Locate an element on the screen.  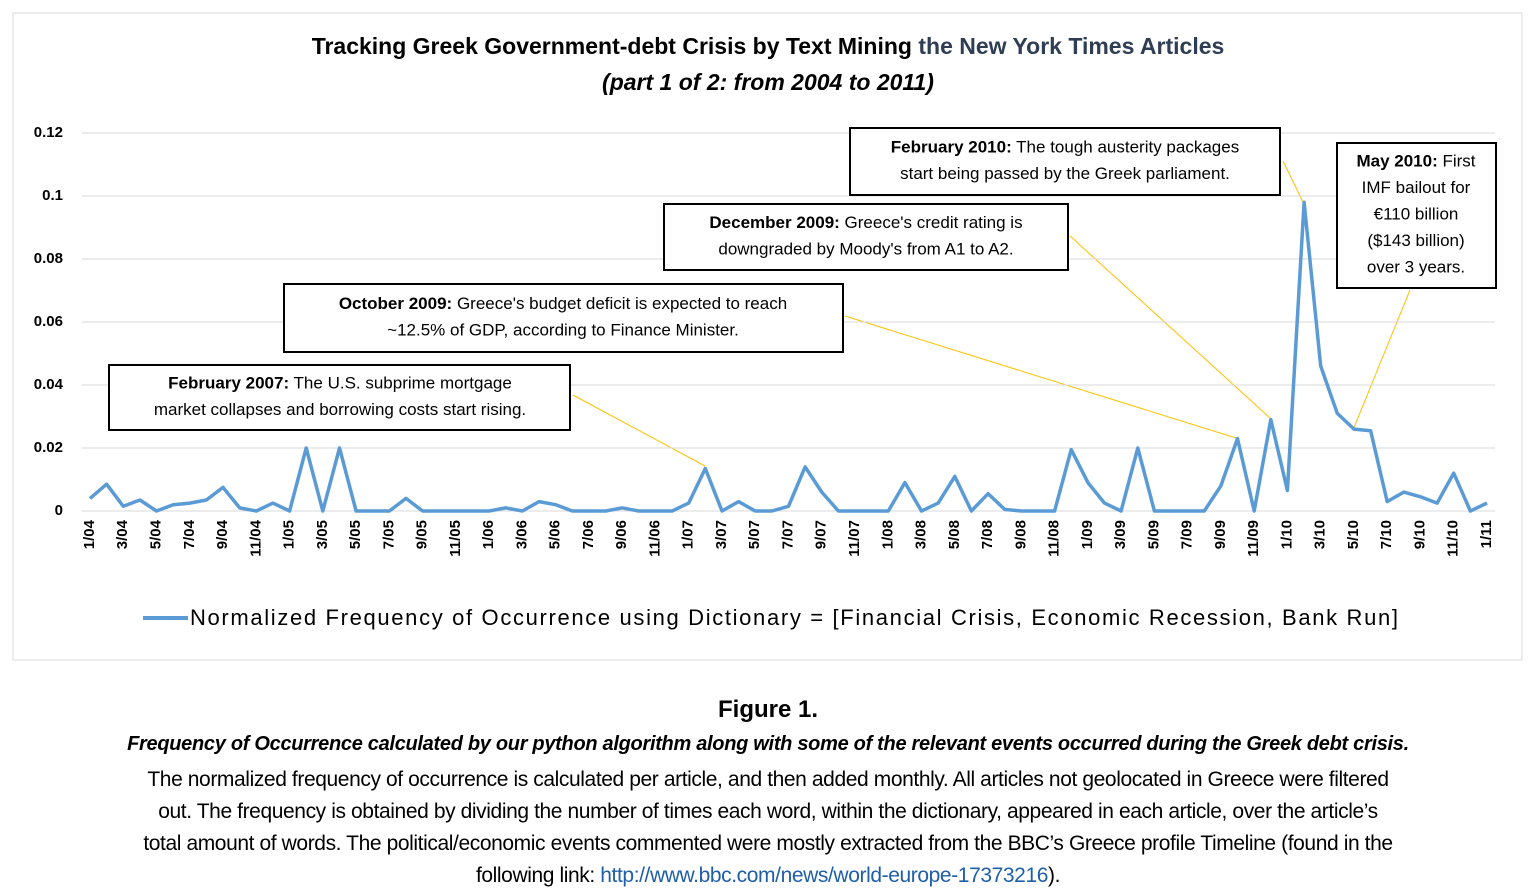
caption-text: ). is located at coordinates (1054, 875).